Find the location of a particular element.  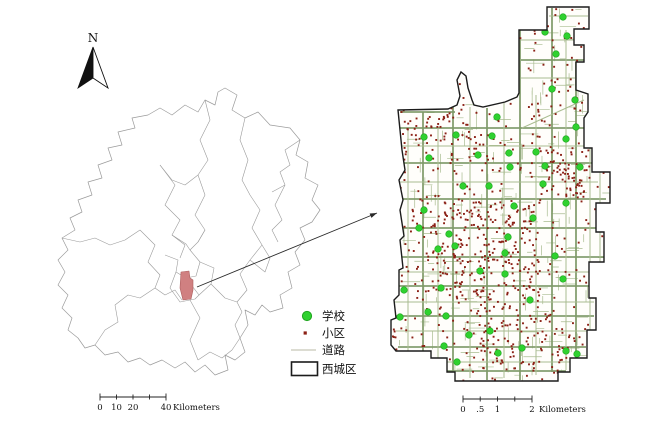

legend-road-label: 道路 is located at coordinates (333, 350).